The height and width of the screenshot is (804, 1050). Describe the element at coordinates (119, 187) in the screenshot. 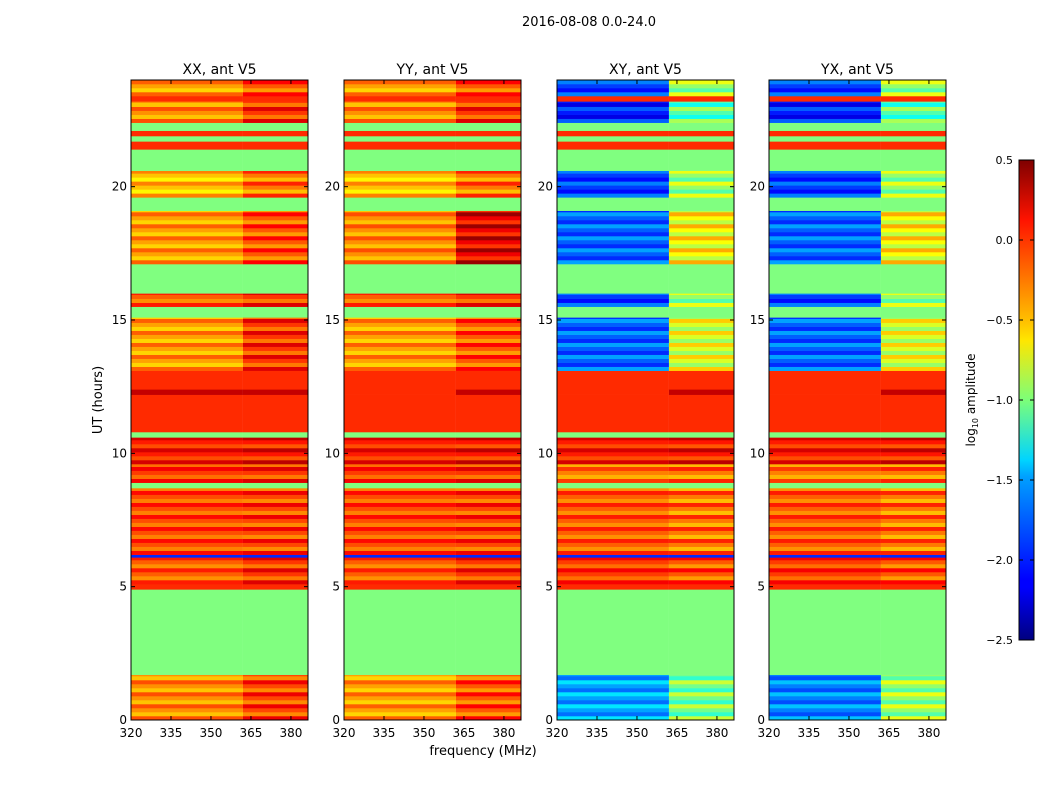

I see `y-tick-label: 20` at that location.